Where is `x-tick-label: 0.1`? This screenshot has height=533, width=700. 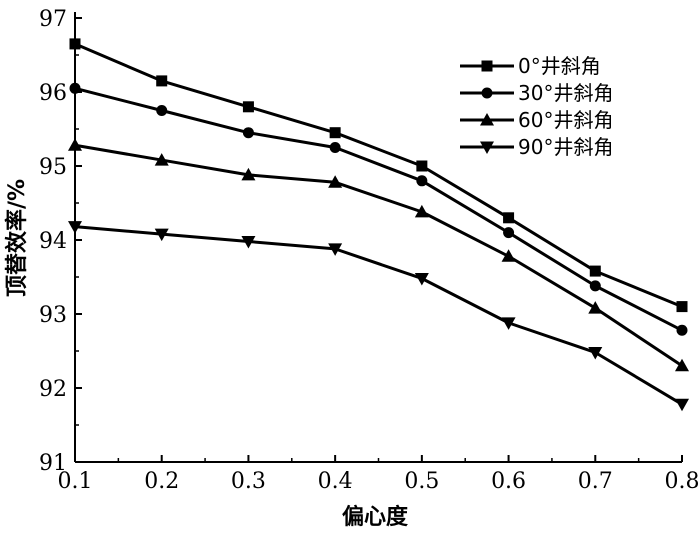 x-tick-label: 0.1 is located at coordinates (75, 481).